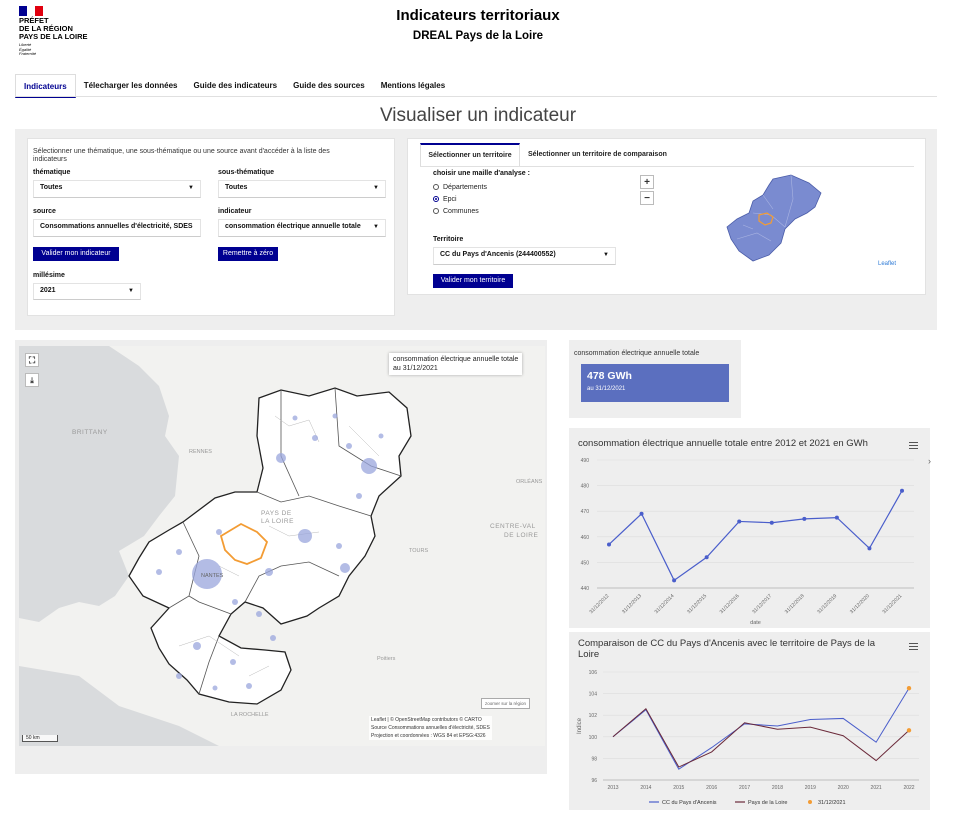 This screenshot has height=824, width=956. What do you see at coordinates (887, 264) in the screenshot?
I see `leaflet-link: Leaflet` at bounding box center [887, 264].